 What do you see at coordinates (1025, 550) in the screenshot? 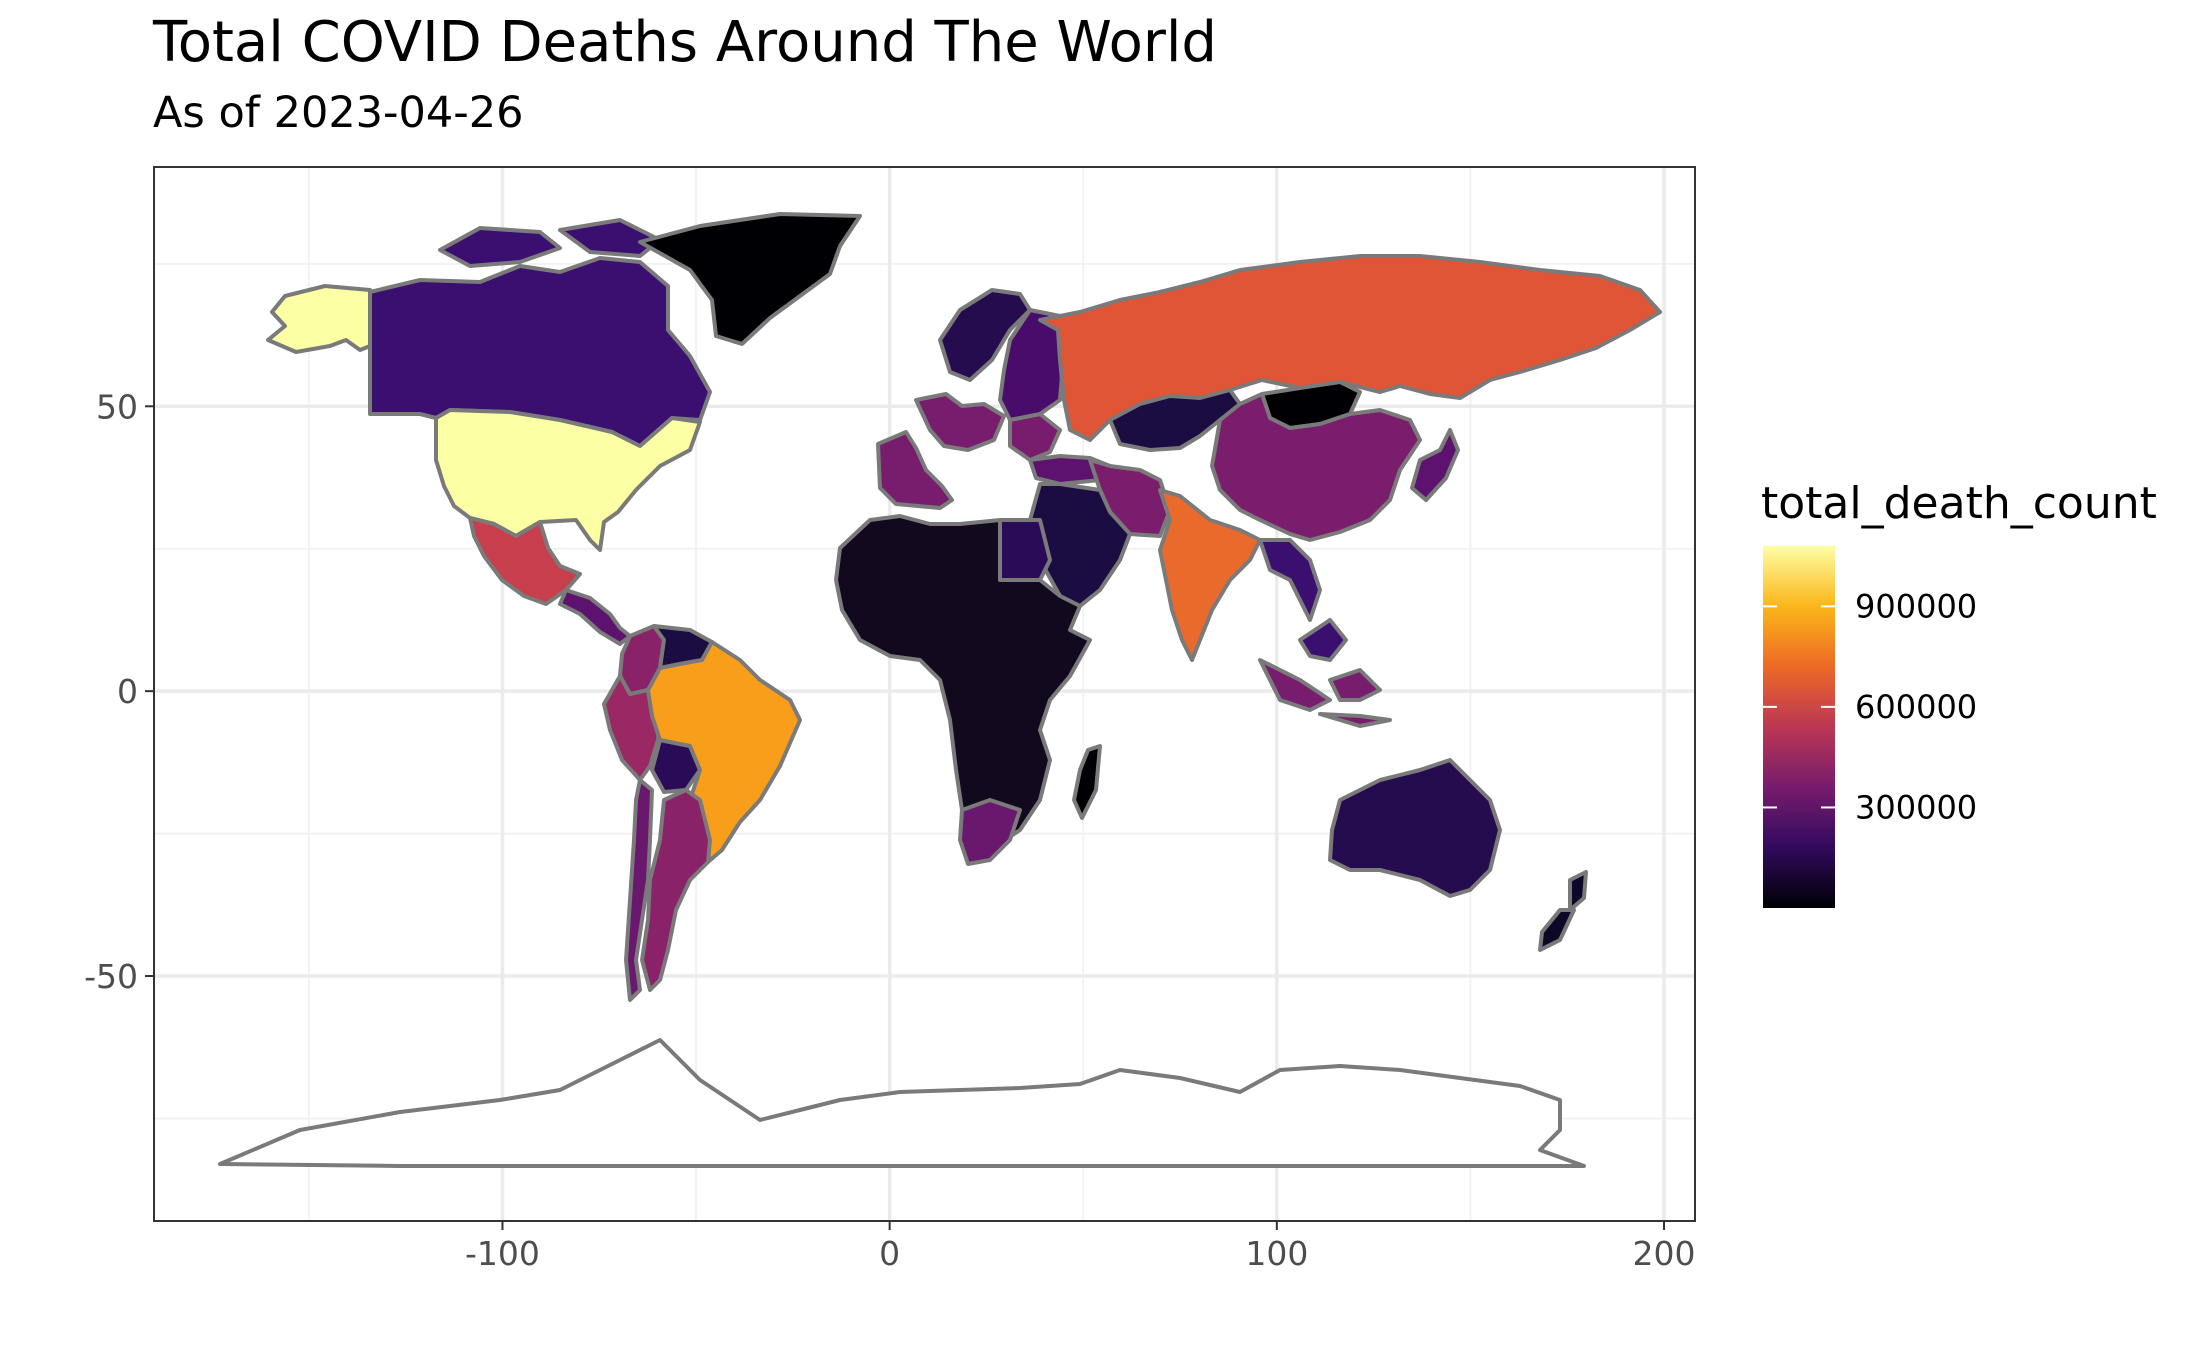
I see `region-egypt: Egypt` at bounding box center [1025, 550].